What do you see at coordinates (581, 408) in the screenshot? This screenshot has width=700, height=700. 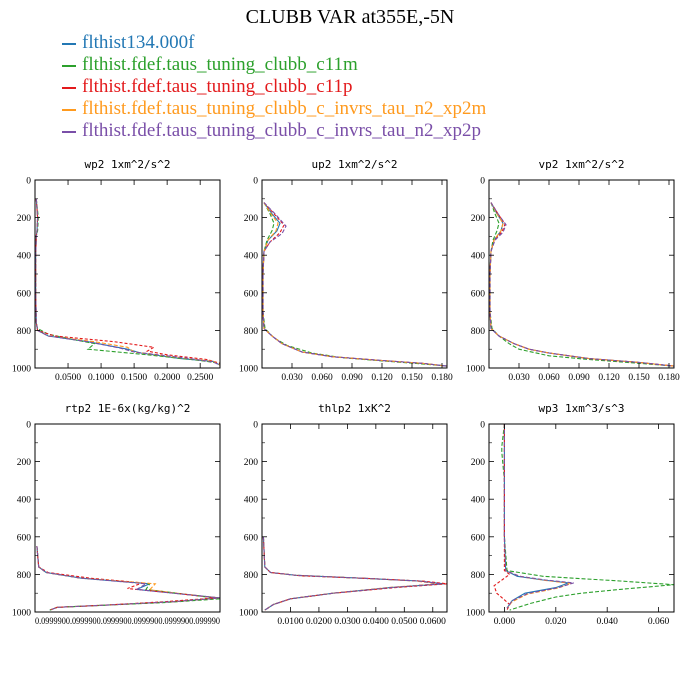 I see `panel-title: wp3 1xm^3/s^3` at bounding box center [581, 408].